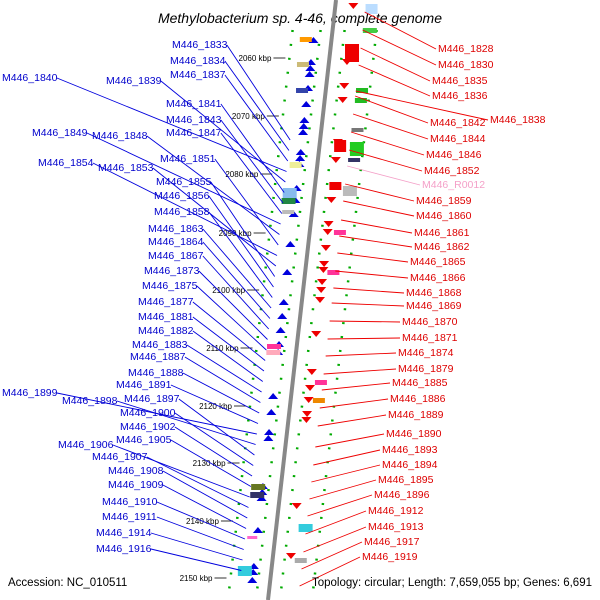 The height and width of the screenshot is (600, 600). I want to click on gene-label-M446_1914: M446_1914, so click(124, 533).